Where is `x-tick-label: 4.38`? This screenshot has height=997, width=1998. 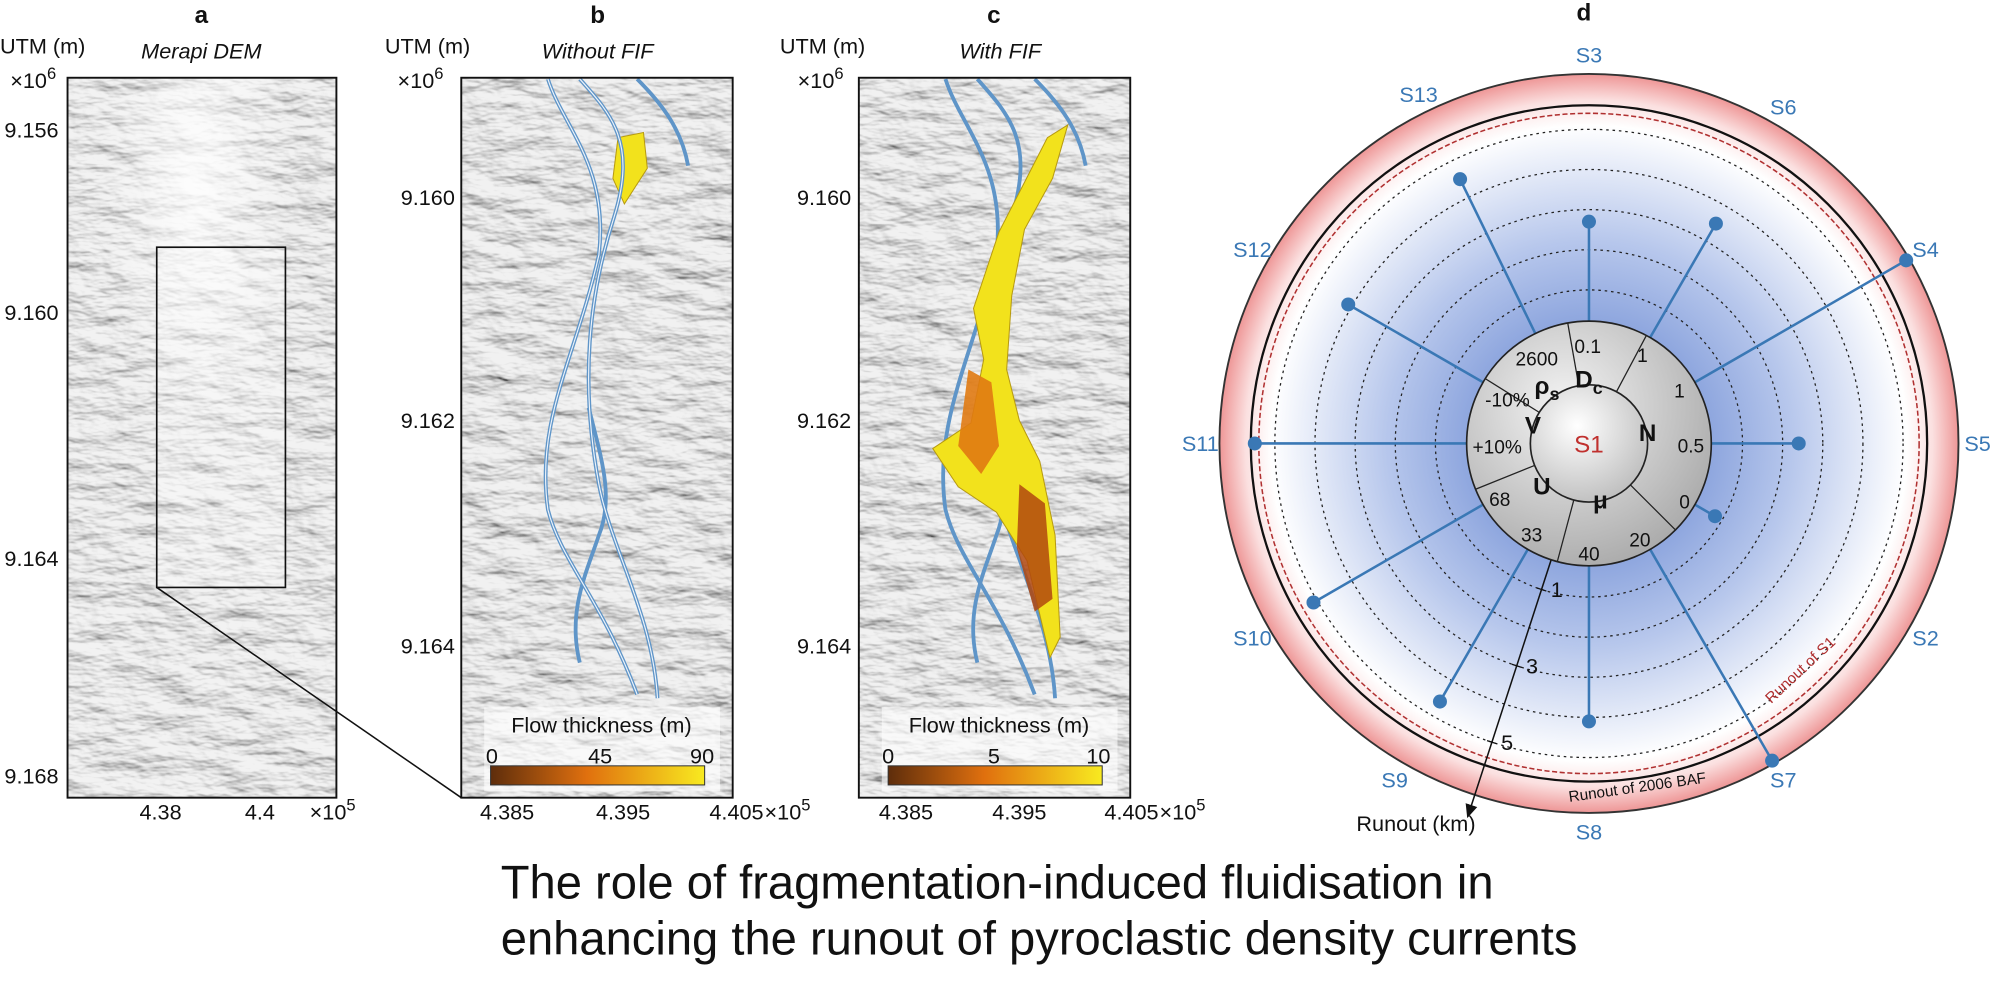
x-tick-label: 4.38 is located at coordinates (160, 811).